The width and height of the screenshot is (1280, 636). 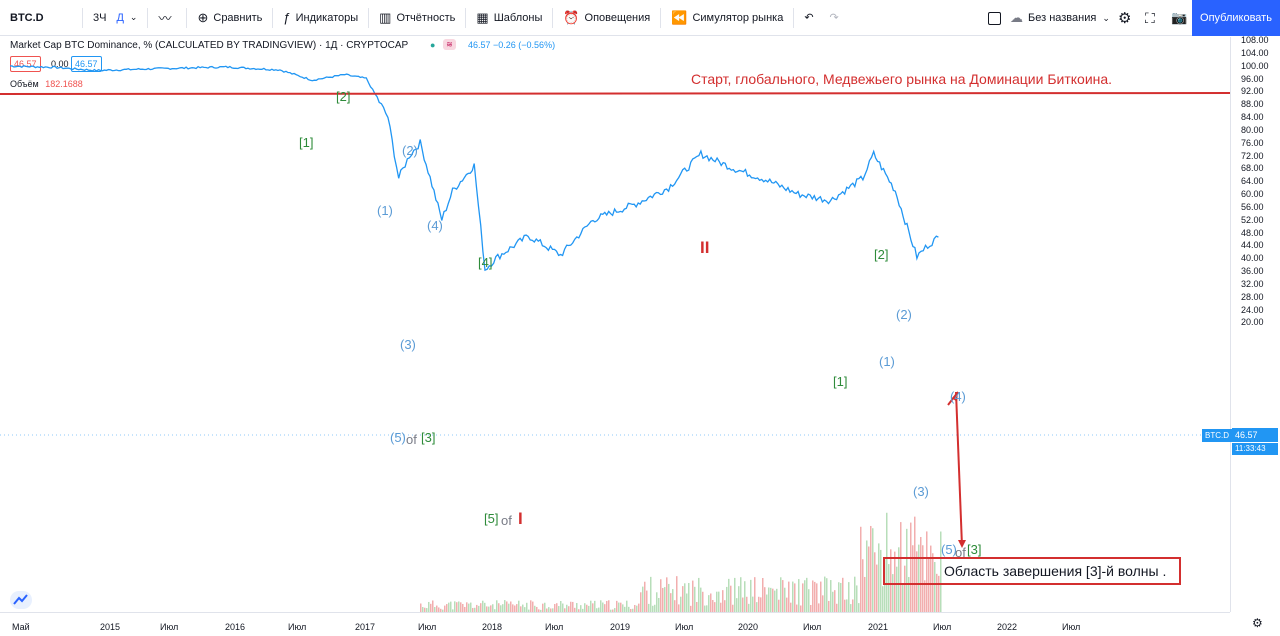 I want to click on templates-button: ▦ Шаблоны, so click(x=509, y=18).